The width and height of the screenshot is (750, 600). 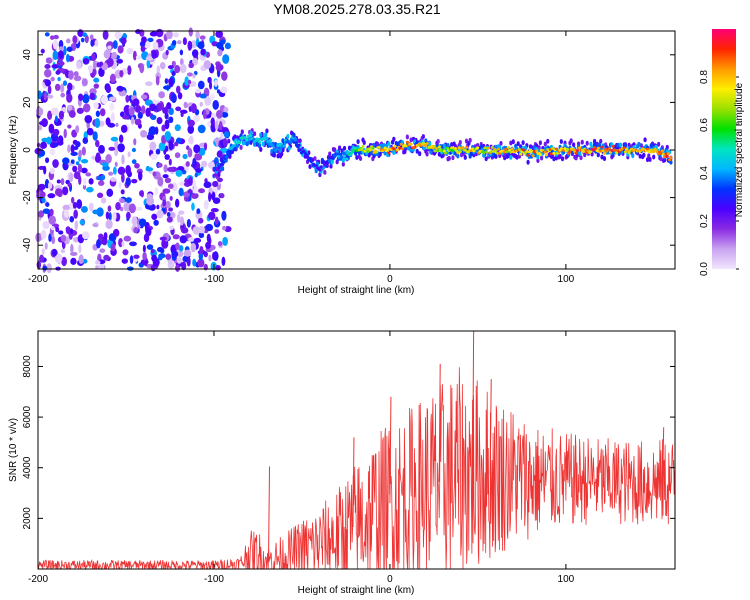 What do you see at coordinates (663, 455) in the screenshot?
I see `snr-spike` at bounding box center [663, 455].